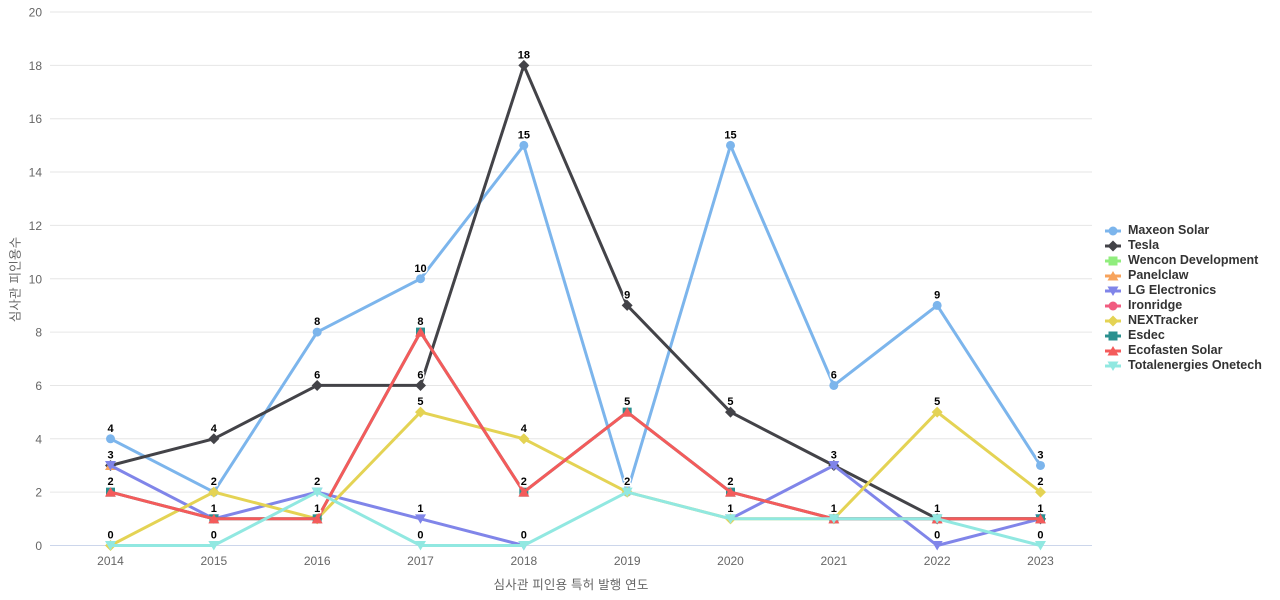 The image size is (1280, 600). I want to click on point-maxeon-solar-2022, so click(937, 305).